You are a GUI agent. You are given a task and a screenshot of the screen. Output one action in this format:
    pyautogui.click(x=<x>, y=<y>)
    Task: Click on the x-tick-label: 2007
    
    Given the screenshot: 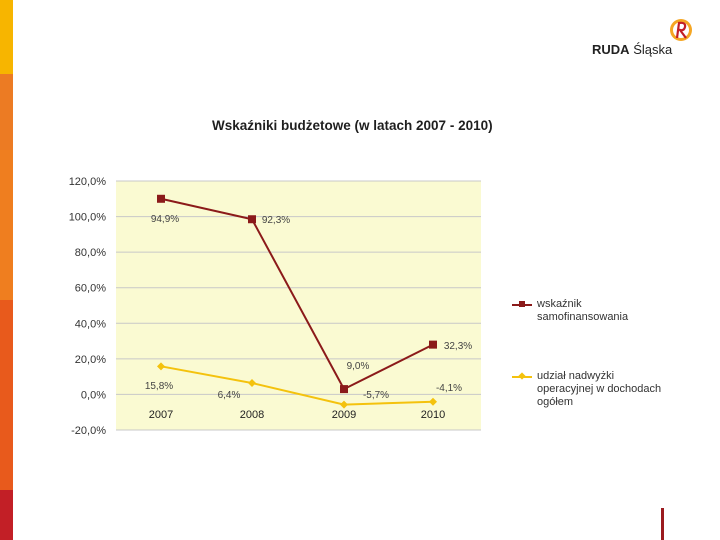 What is the action you would take?
    pyautogui.click(x=161, y=415)
    